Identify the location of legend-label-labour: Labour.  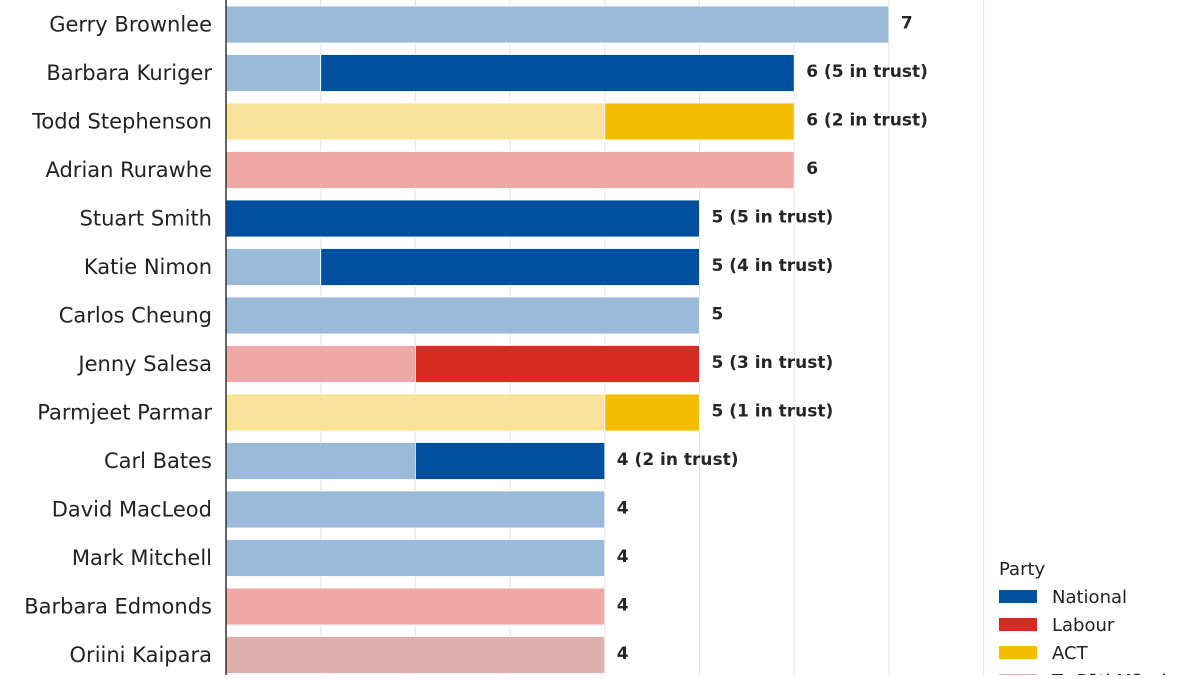
(1083, 625).